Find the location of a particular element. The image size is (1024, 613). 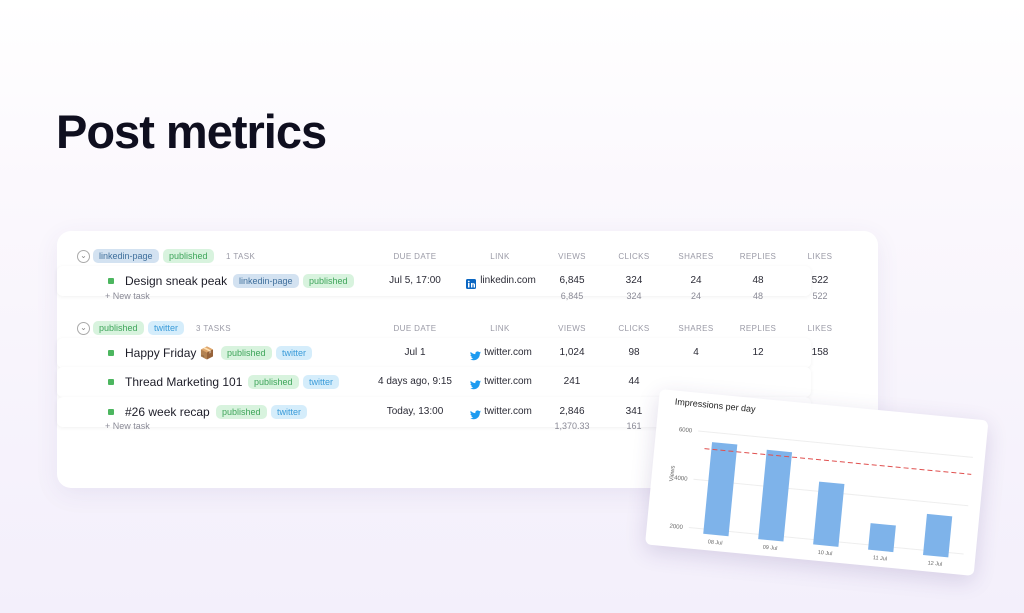

y-tick-label: 6000 is located at coordinates (685, 430).